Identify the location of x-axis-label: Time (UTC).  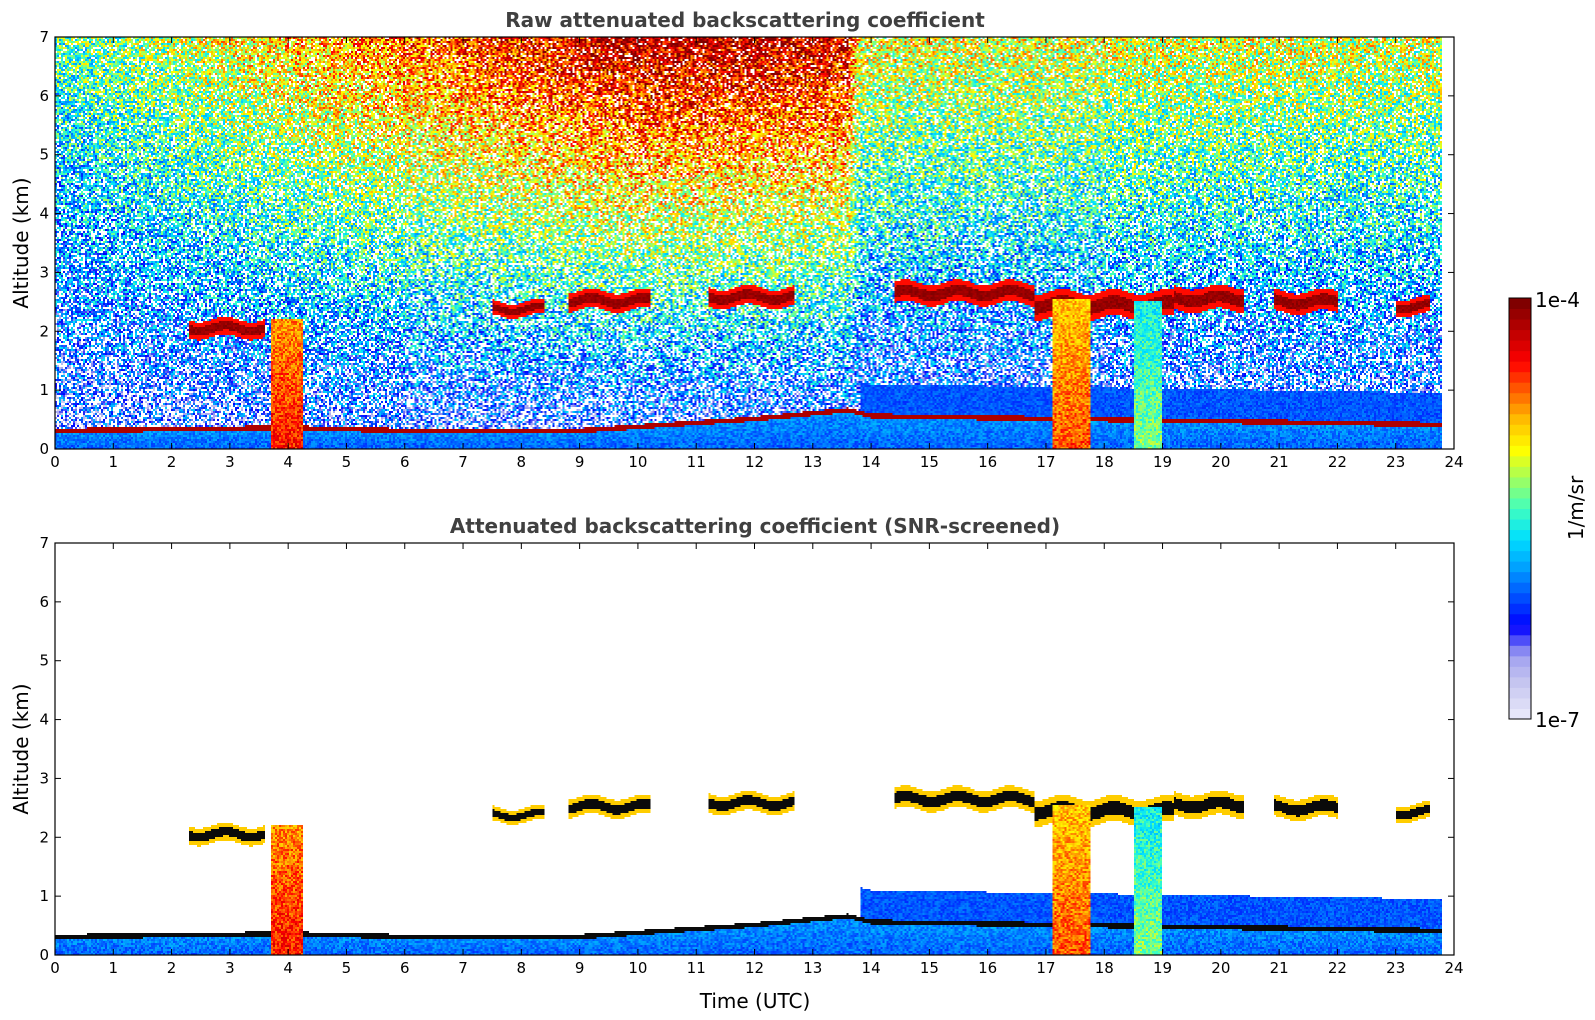
(755, 1001).